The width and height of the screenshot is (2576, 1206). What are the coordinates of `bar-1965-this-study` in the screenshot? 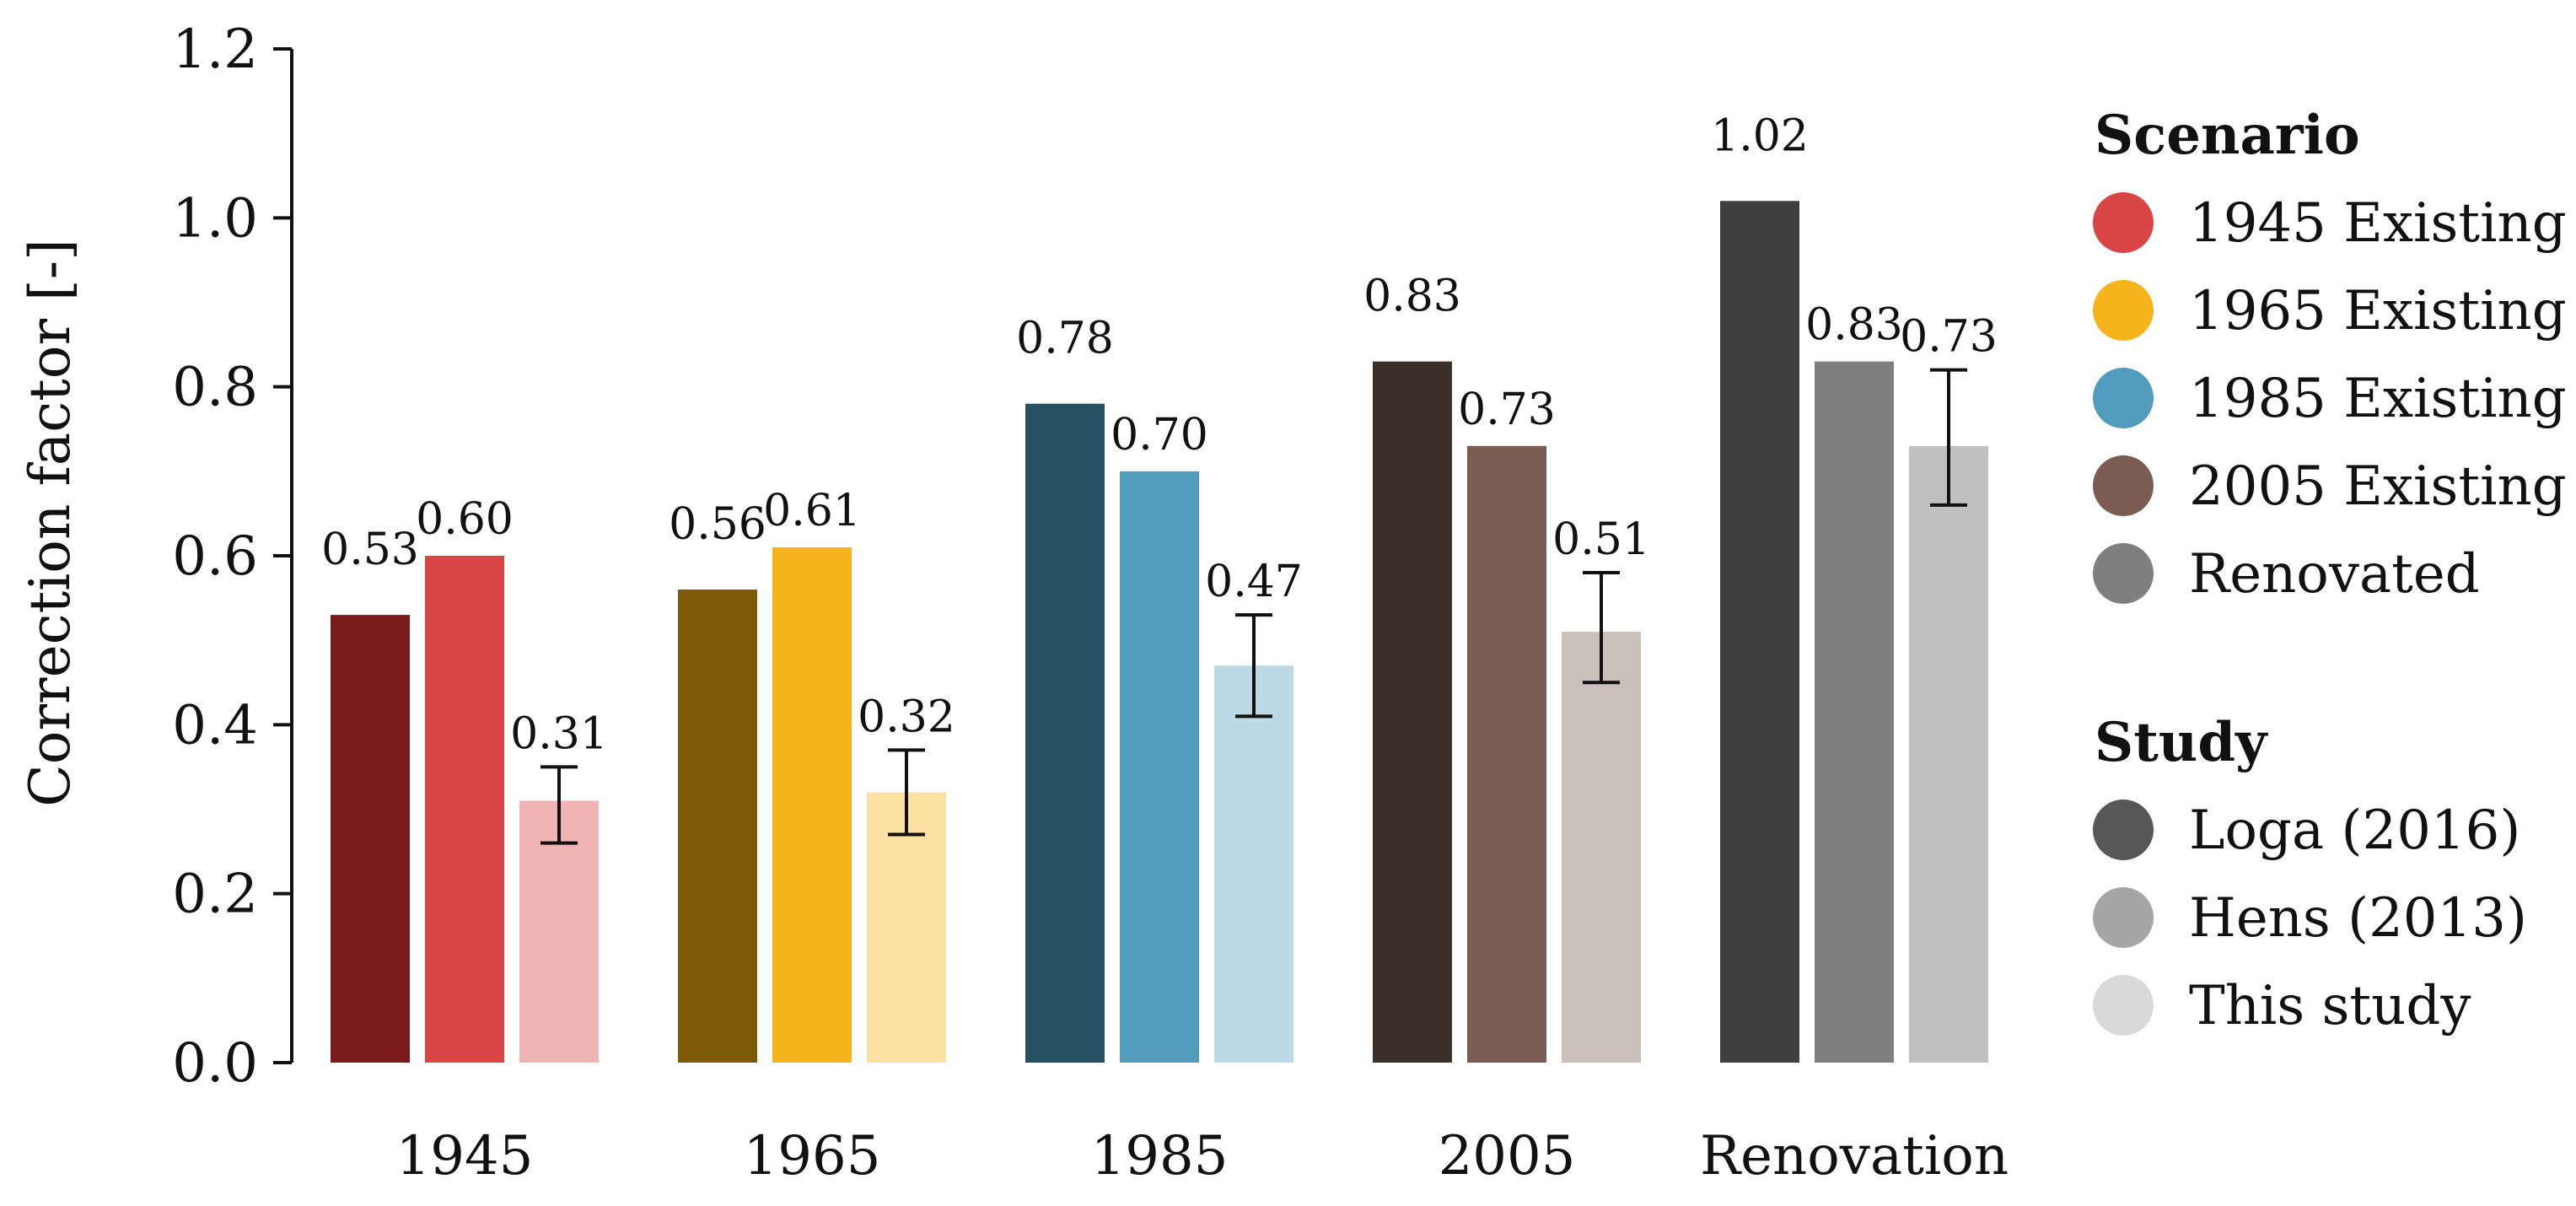 It's located at (906, 928).